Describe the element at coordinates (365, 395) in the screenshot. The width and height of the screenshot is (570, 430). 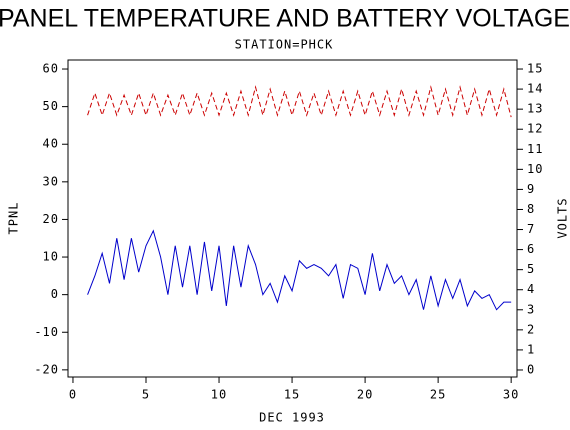
I see `x-tick-label: 20` at that location.